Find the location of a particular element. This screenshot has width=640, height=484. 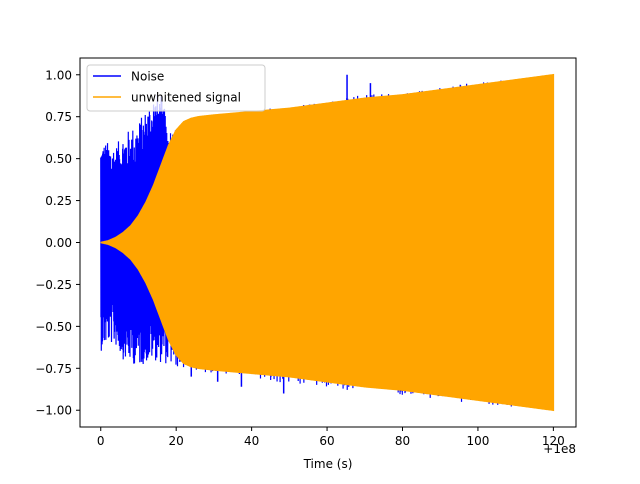

y-tick-label: 1.00 is located at coordinates (58, 75).